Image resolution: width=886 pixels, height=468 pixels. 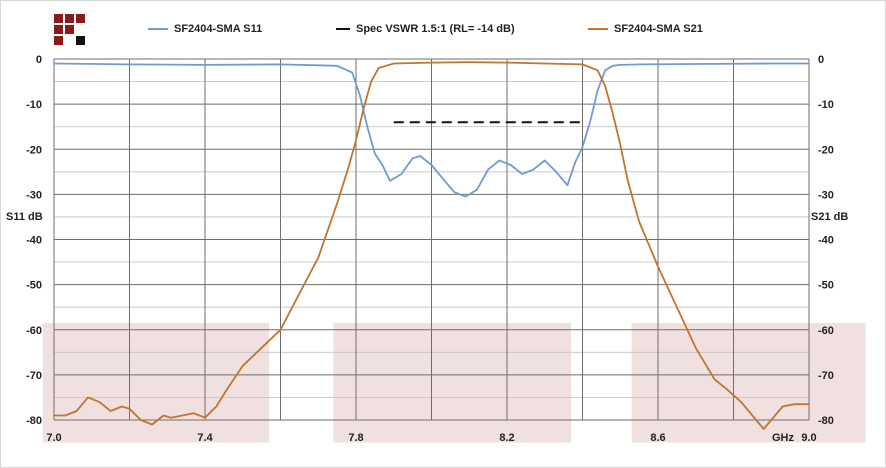 I want to click on x-tick-label: 7.8, so click(x=355, y=438).